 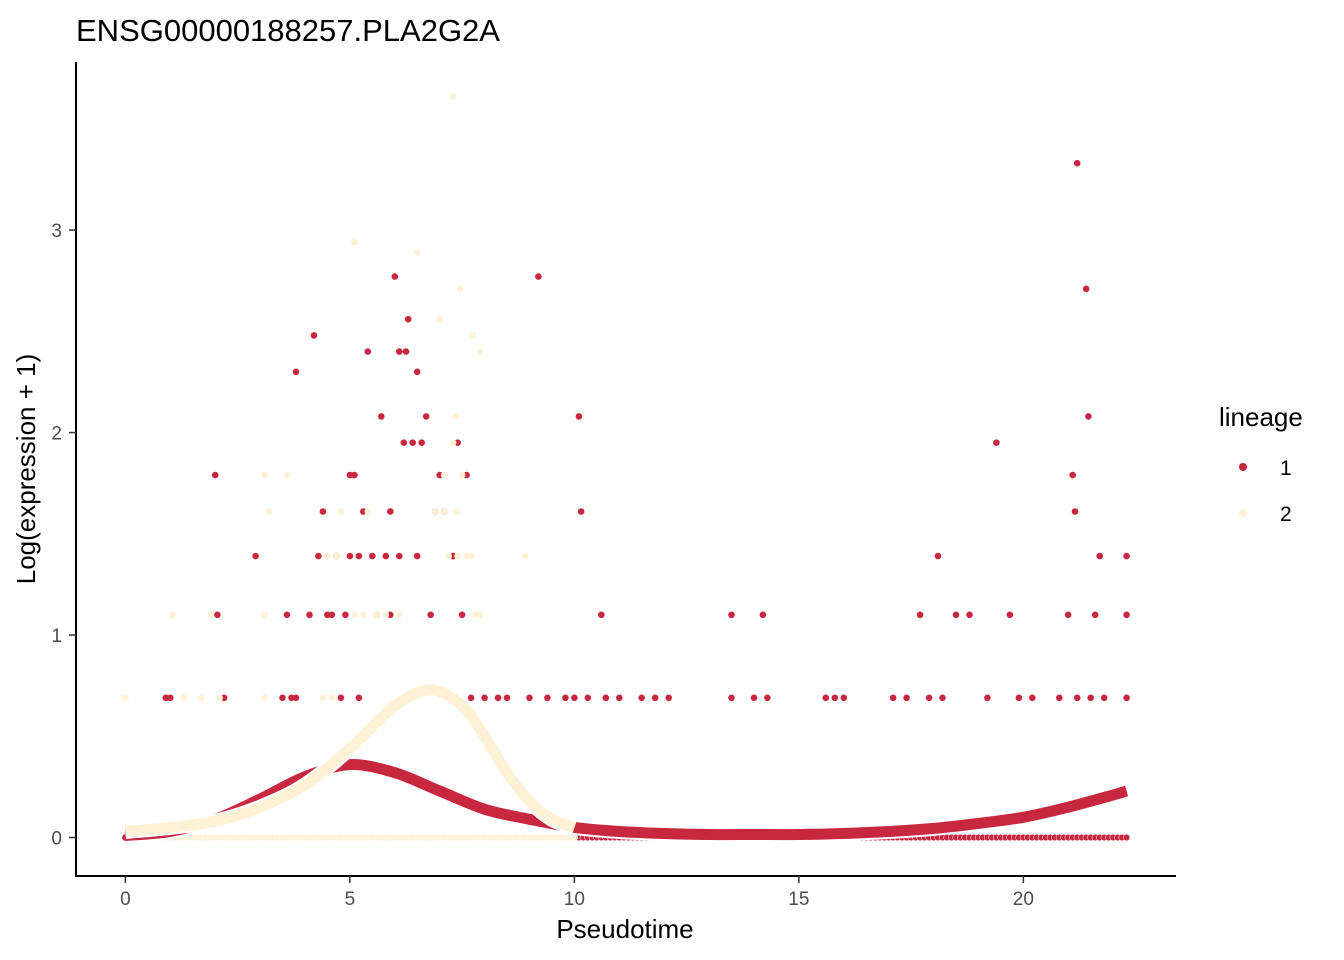 I want to click on y-tick-label: 1, so click(x=56, y=636).